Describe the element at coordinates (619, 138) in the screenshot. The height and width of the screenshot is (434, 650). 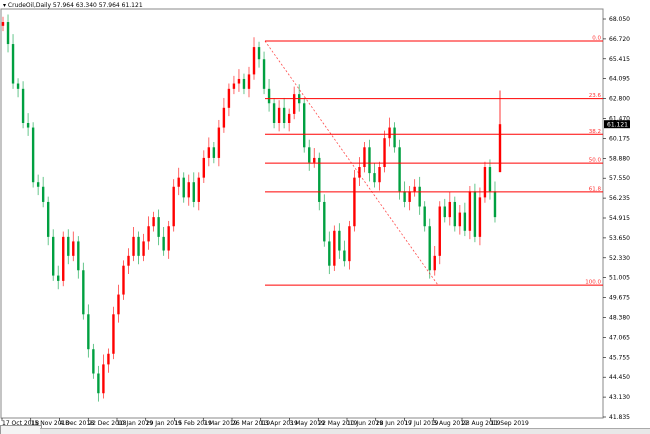
I see `y-tick-label: 60.175` at that location.